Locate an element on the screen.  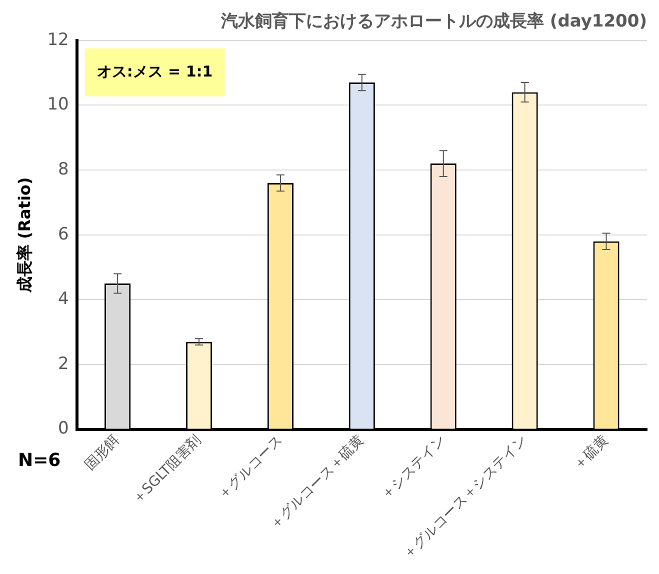
y-tick-label: 6 is located at coordinates (63, 234).